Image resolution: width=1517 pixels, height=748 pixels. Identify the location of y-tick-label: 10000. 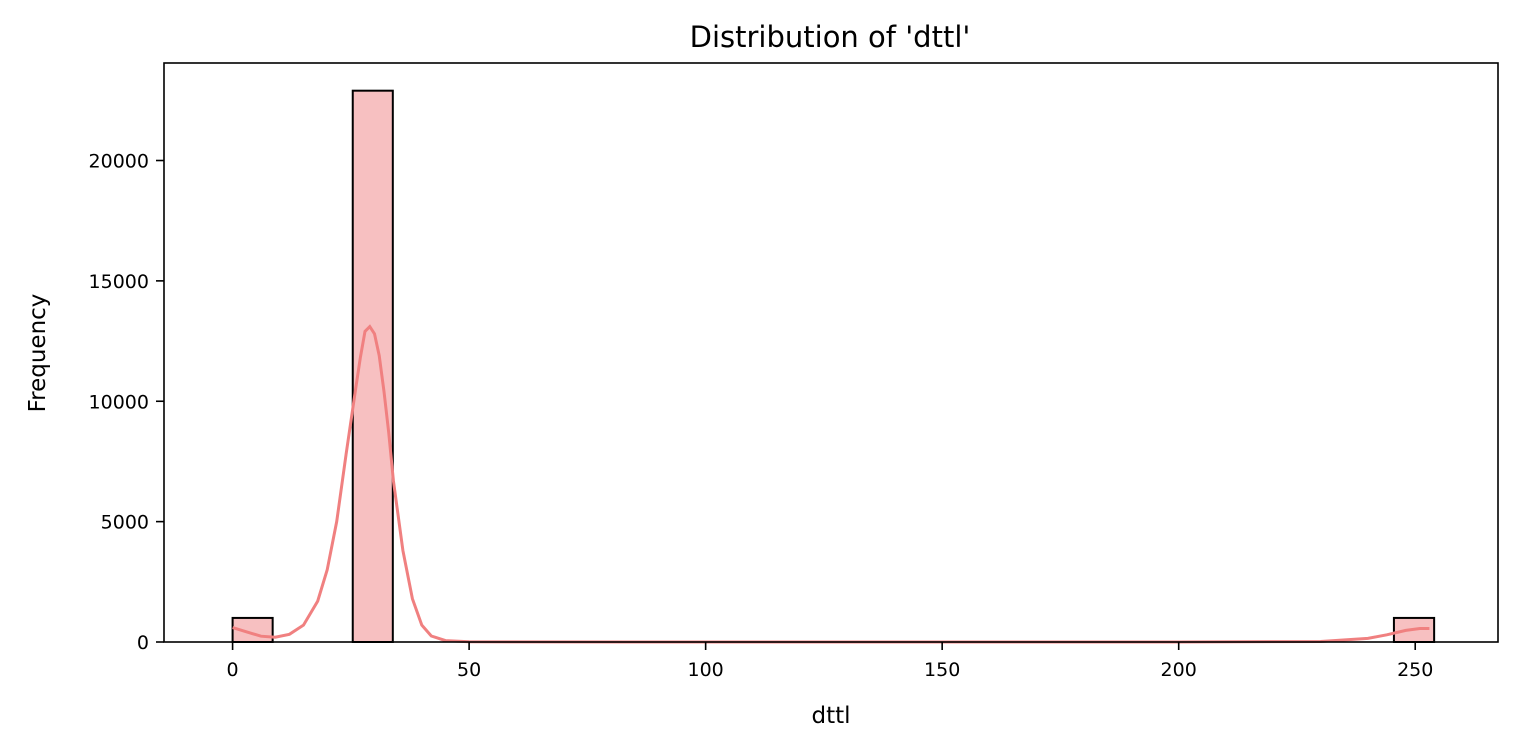
(119, 402).